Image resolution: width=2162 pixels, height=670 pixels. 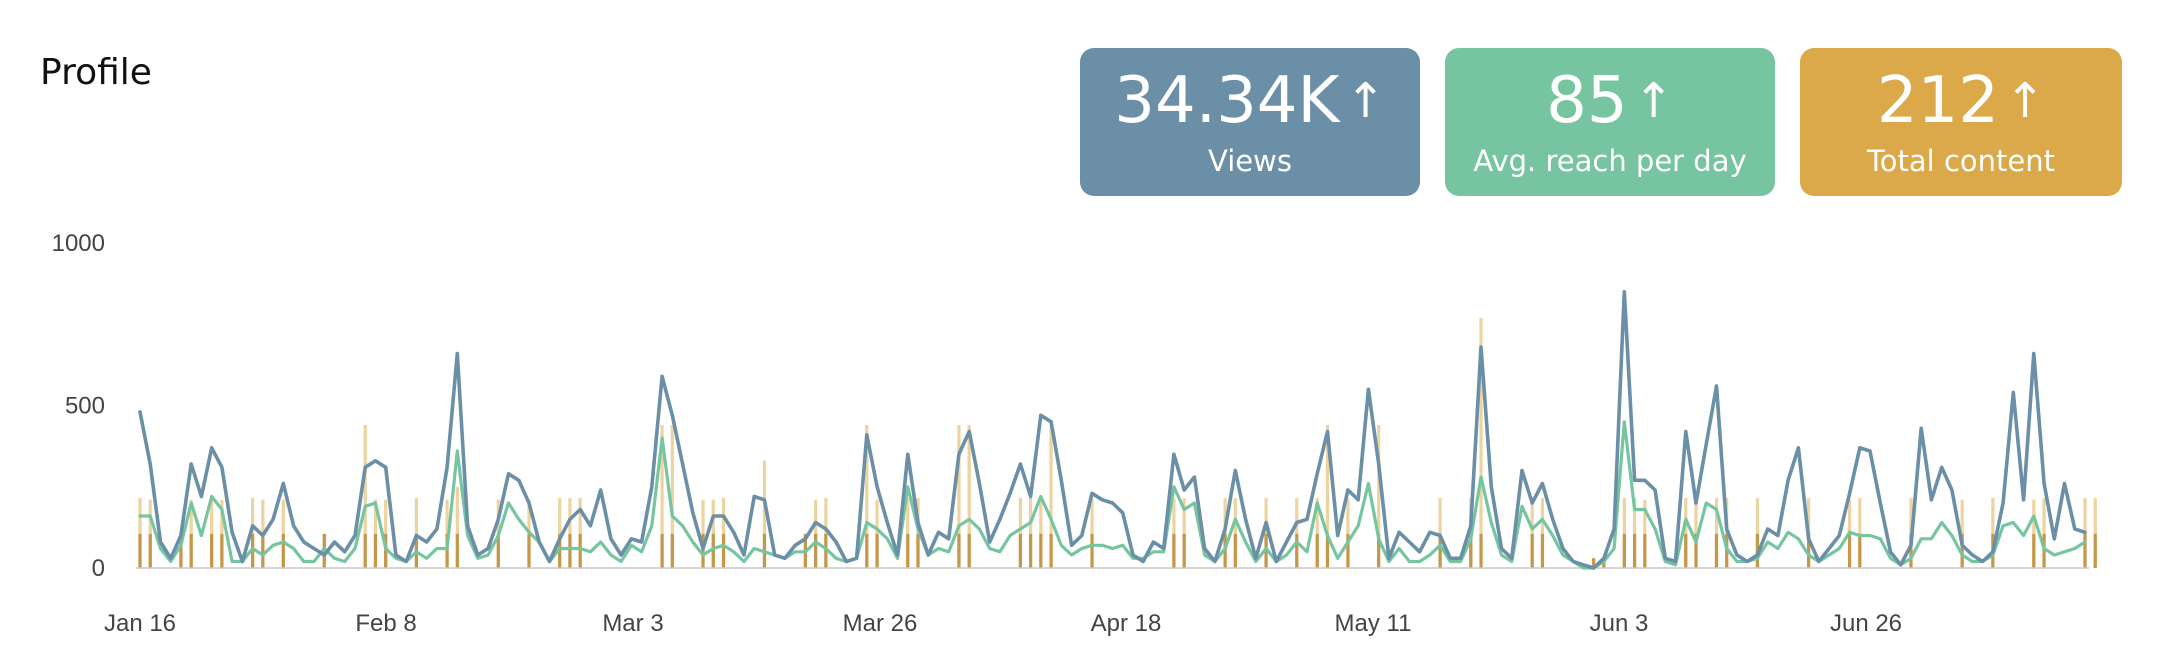 I want to click on x-tick-label: Mar 3, so click(x=632, y=623).